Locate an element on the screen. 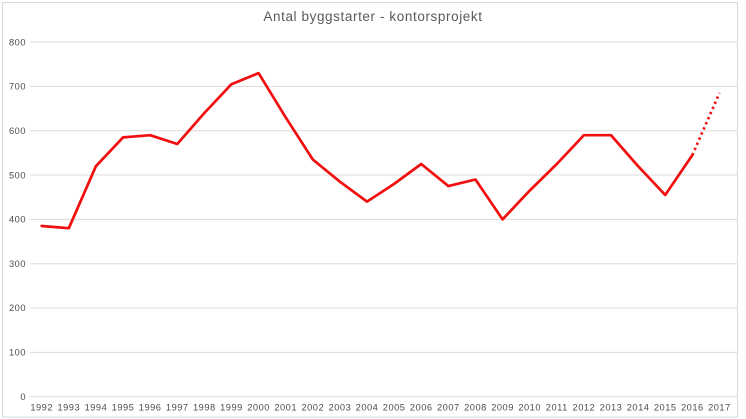 The image size is (746, 419). x-tick-label: 1994 is located at coordinates (96, 408).